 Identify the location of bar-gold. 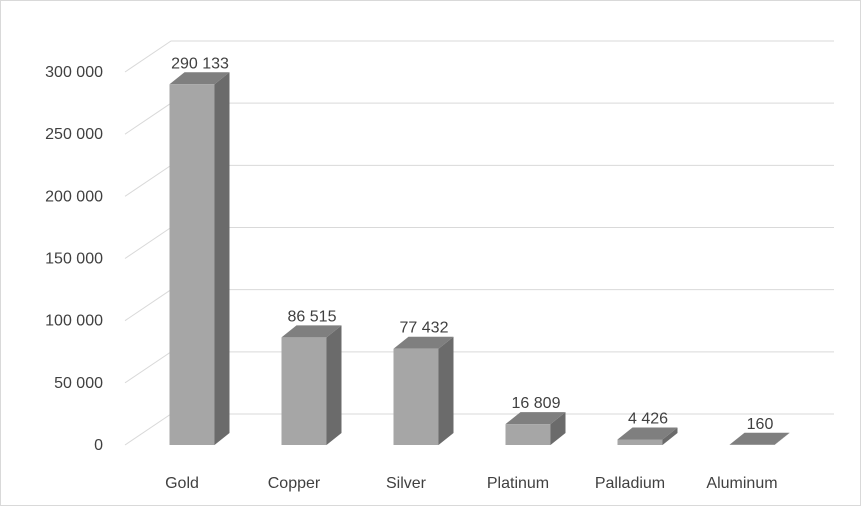
(199, 258).